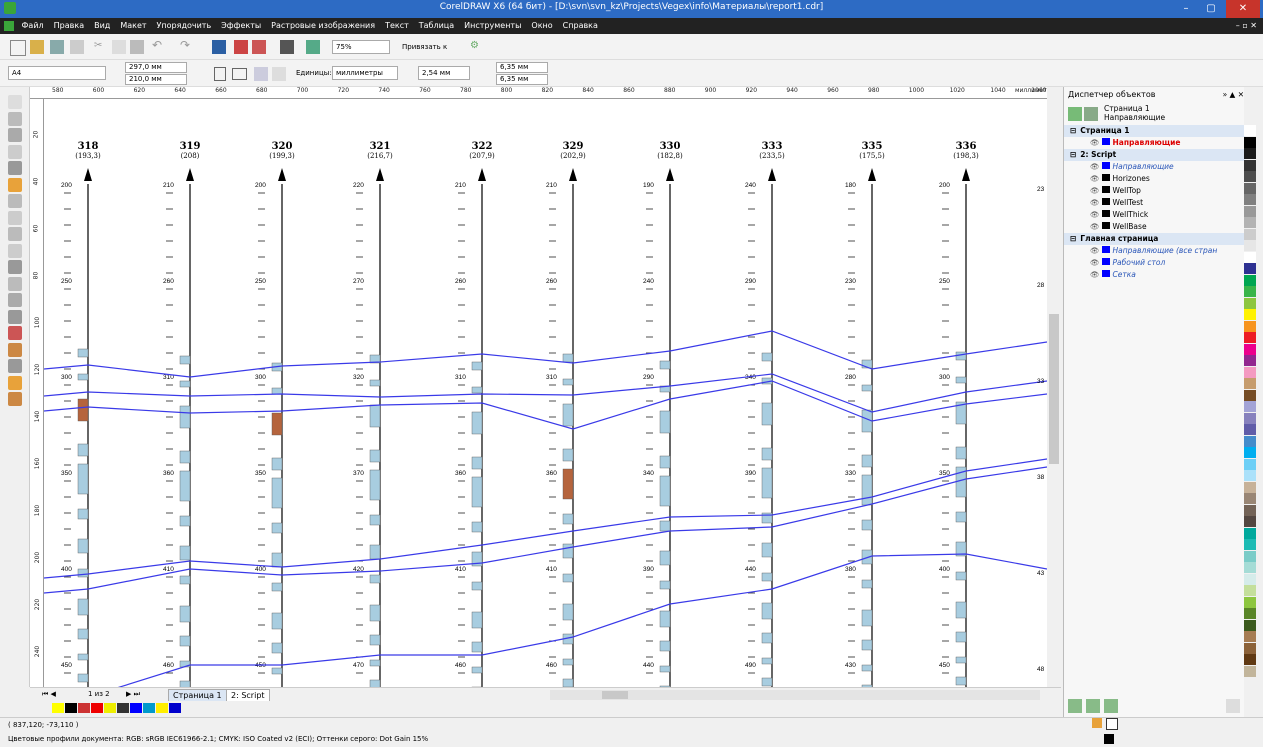 The image size is (1263, 747). I want to click on welcome-screen-icon, so click(313, 47).